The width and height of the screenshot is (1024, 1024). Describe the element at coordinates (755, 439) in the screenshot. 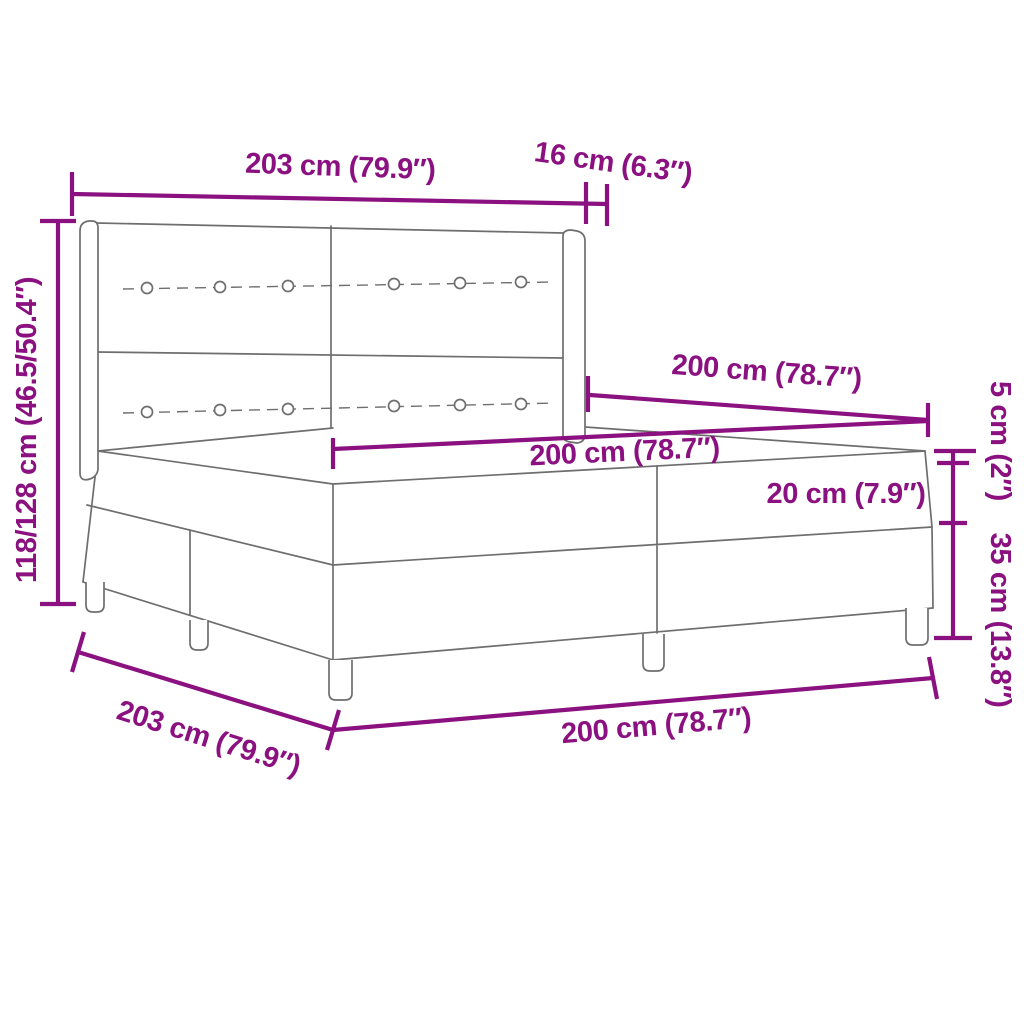

I see `mattress-top-back-right-edge` at that location.